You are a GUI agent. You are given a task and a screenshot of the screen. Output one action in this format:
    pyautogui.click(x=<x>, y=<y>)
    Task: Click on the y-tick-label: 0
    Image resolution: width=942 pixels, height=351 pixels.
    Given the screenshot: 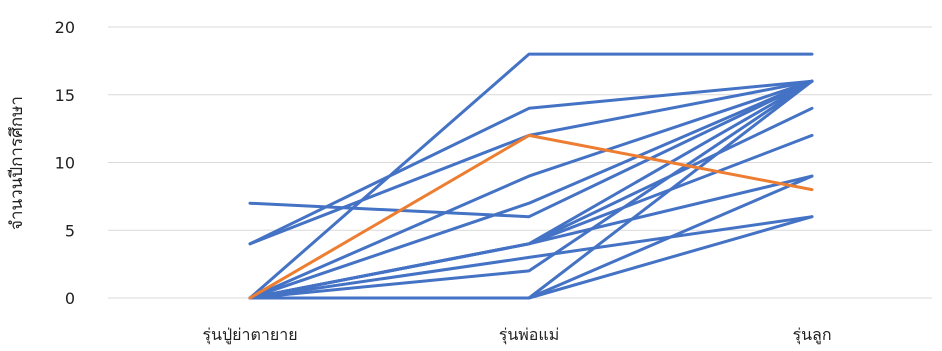 What is the action you would take?
    pyautogui.click(x=70, y=298)
    